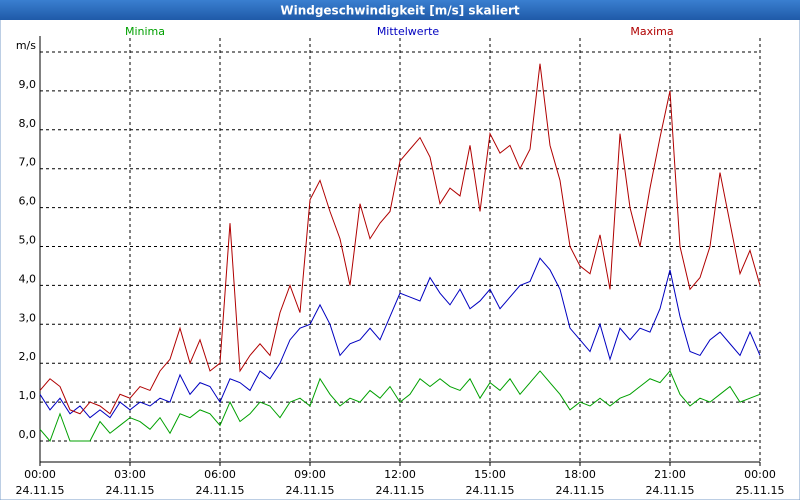  I want to click on y-tick-label: 1,0, so click(28, 395).